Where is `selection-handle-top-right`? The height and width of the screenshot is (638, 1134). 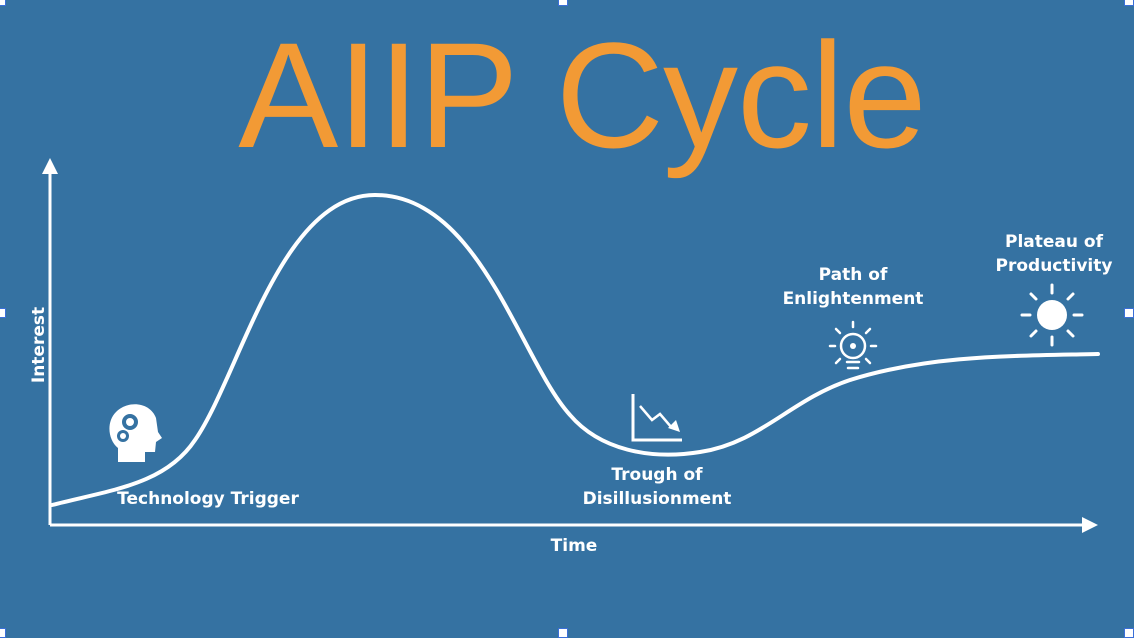 selection-handle-top-right is located at coordinates (1129, 3).